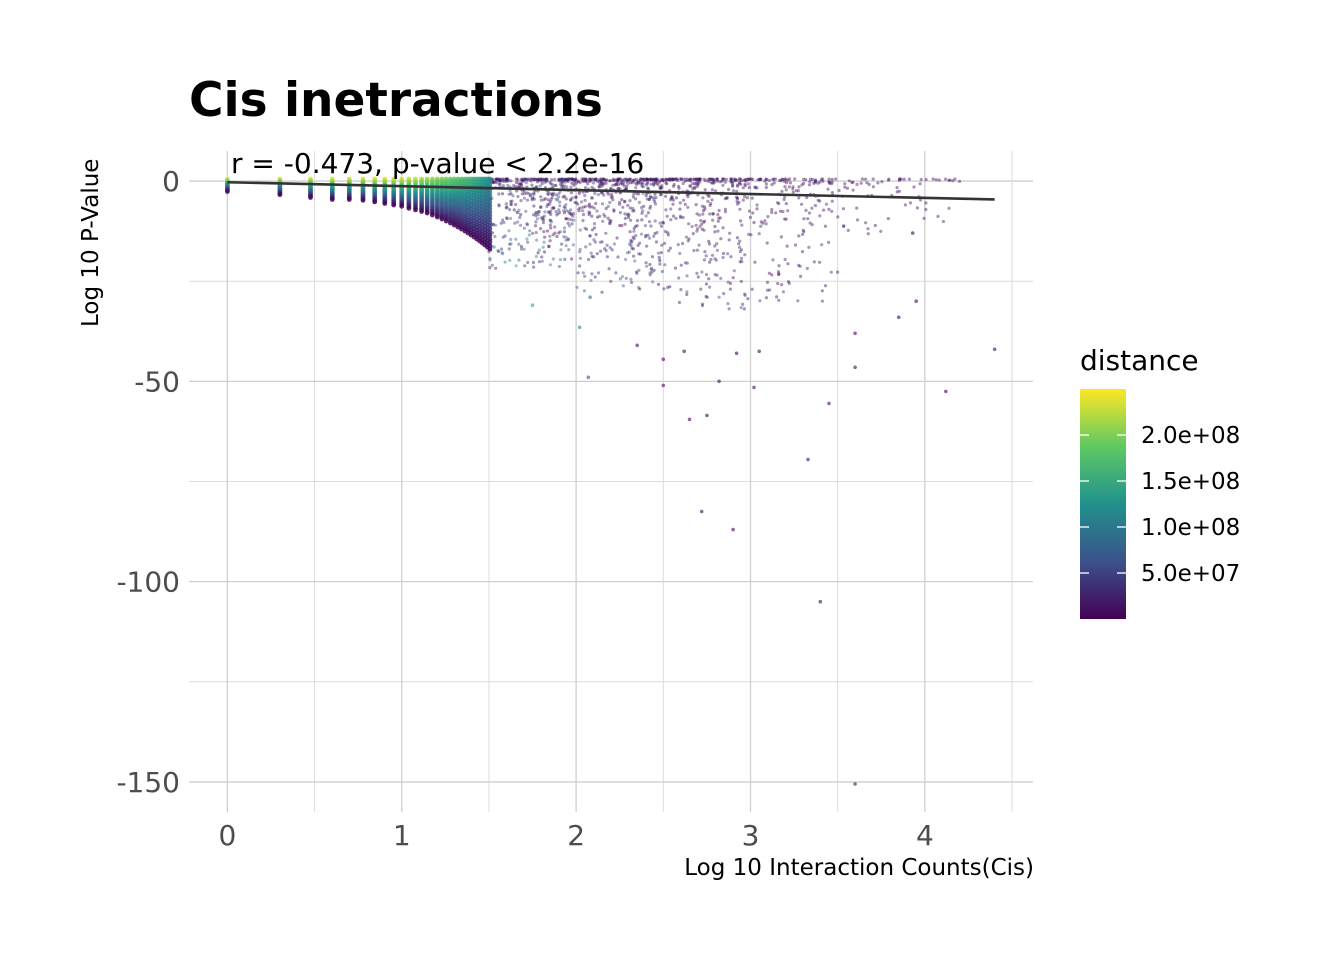 The image size is (1344, 964). I want to click on legend-tick-label: 1.0e+08, so click(1190, 528).